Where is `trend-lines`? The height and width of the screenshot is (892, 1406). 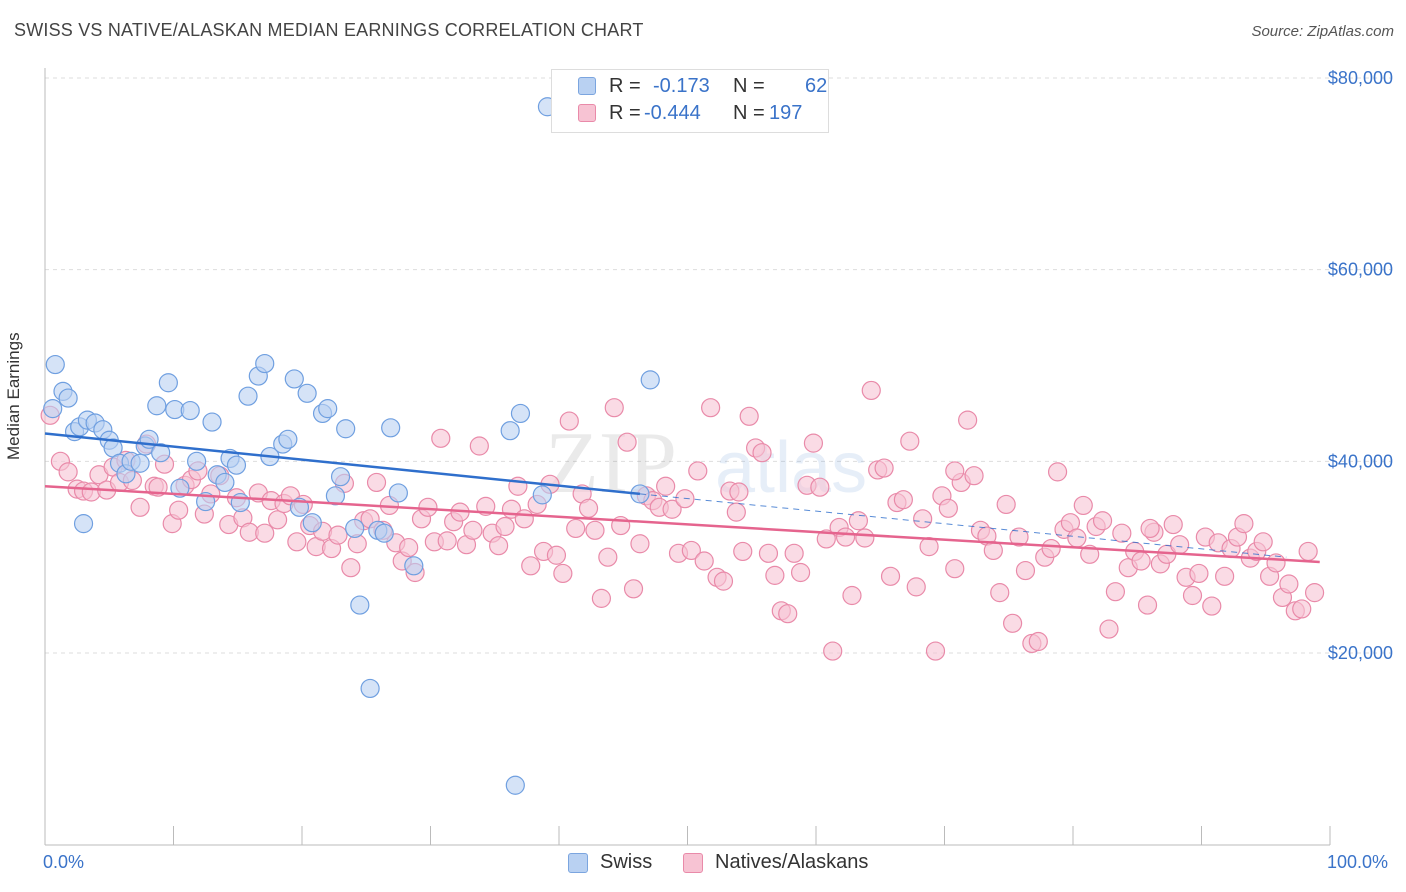 trend-lines is located at coordinates (682, 498).